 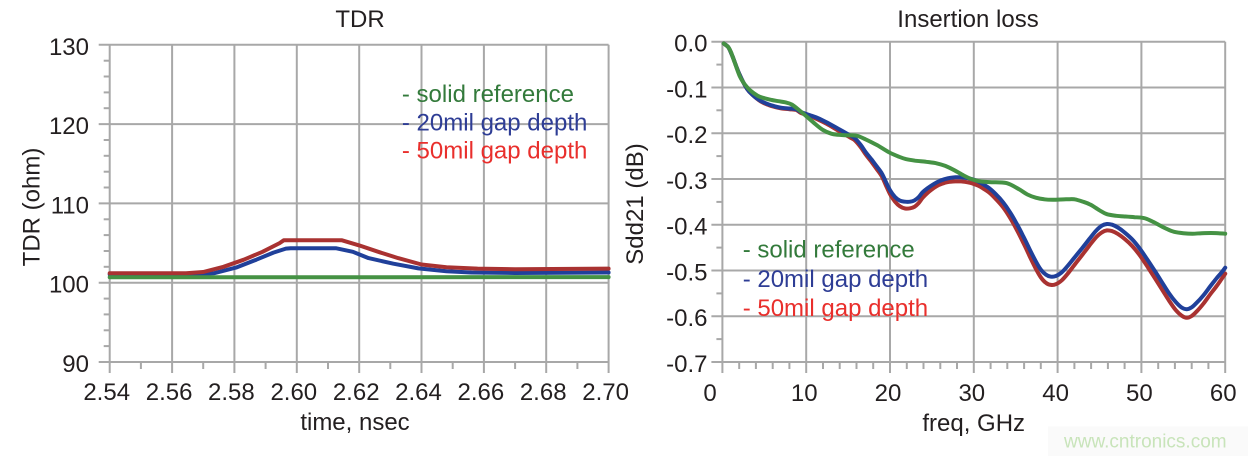 I want to click on svg-text: 60, so click(x=1223, y=393).